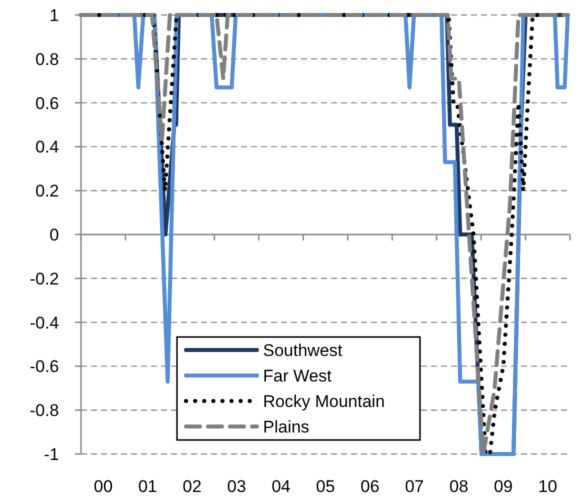  I want to click on y-tick-label: 0.2, so click(47, 191).